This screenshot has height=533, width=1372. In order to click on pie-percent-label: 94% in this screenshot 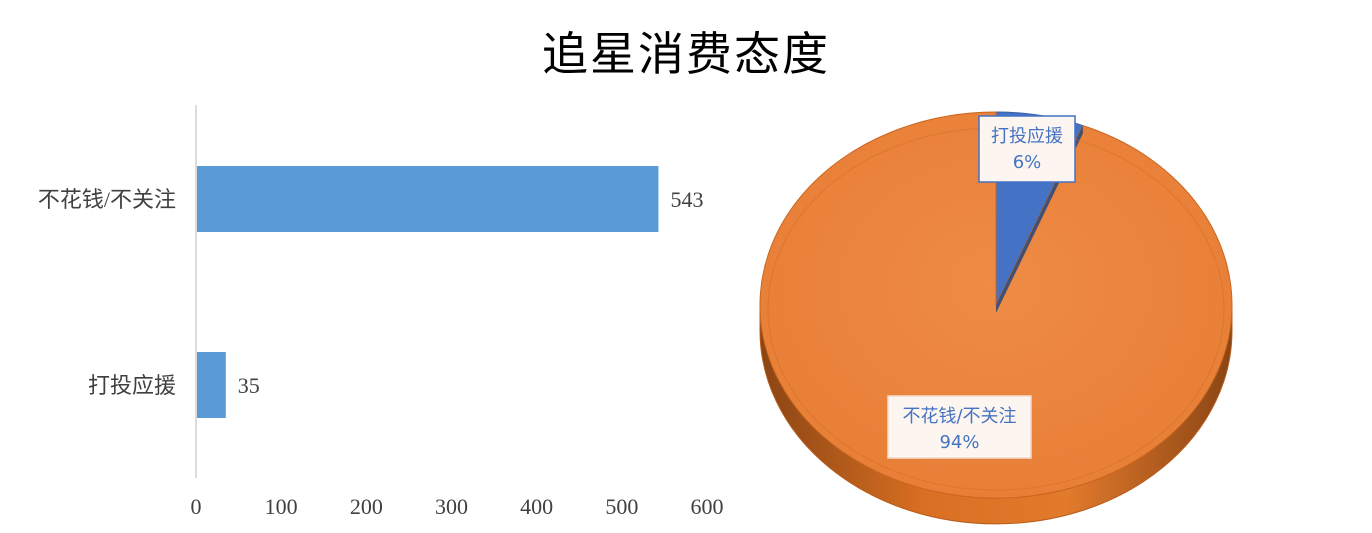, I will do `click(959, 442)`.